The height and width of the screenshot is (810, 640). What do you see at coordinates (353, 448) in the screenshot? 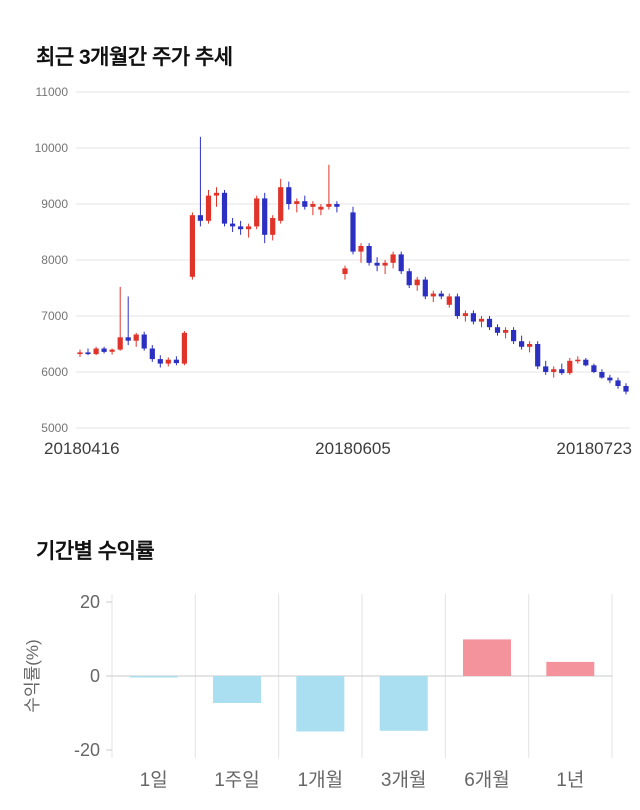
I see `svg-text: 20180605` at bounding box center [353, 448].